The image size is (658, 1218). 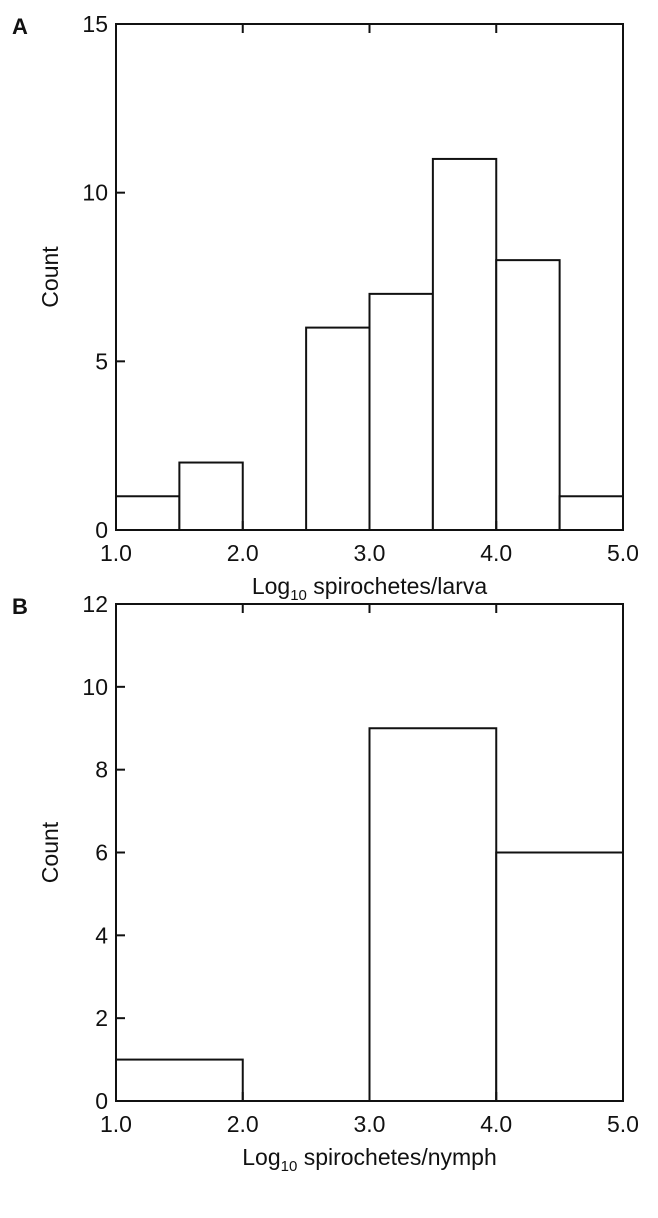 I want to click on y-tick-label: 8, so click(x=101, y=770).